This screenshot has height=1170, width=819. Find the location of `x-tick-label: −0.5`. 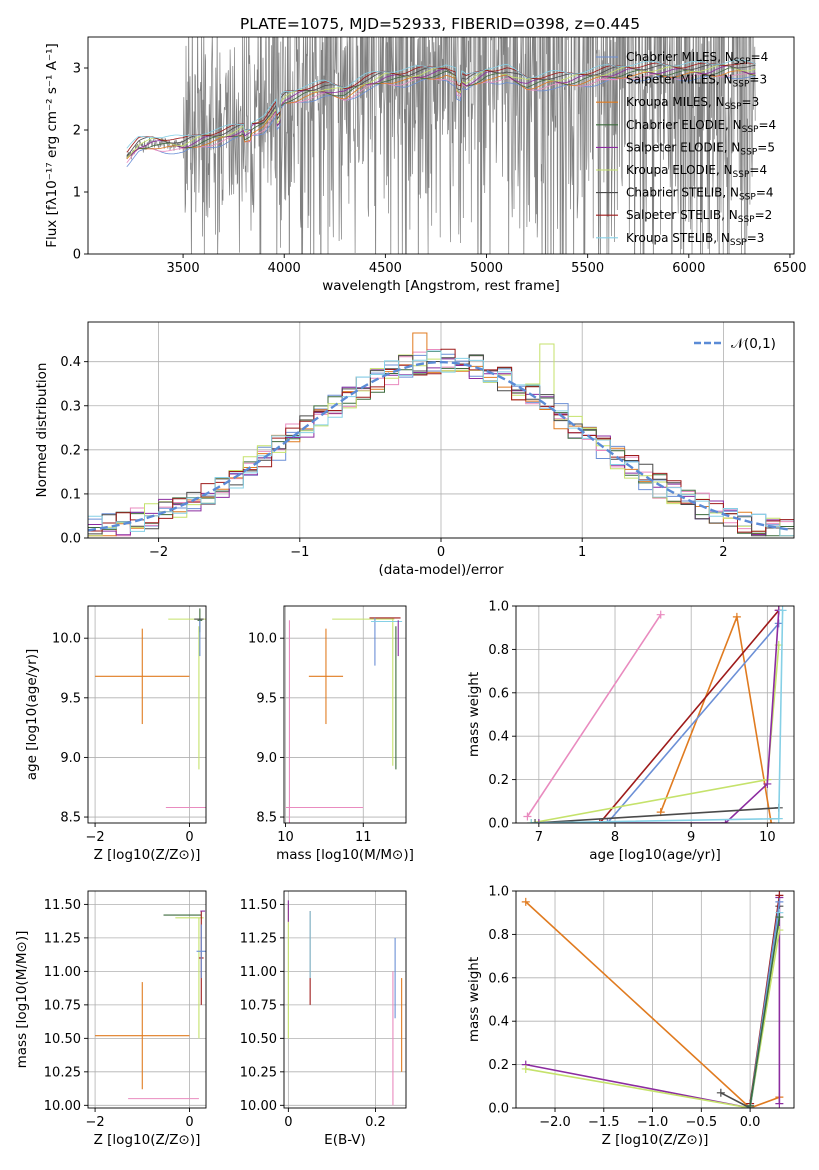

x-tick-label: −0.5 is located at coordinates (702, 1122).